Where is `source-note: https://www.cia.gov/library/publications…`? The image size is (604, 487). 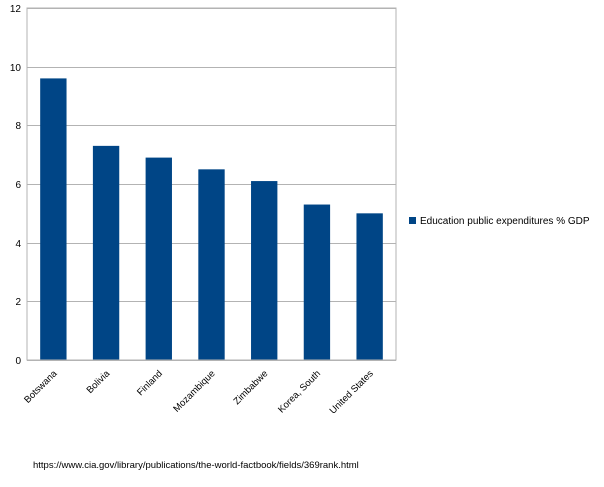 source-note: https://www.cia.gov/library/publications… is located at coordinates (196, 465).